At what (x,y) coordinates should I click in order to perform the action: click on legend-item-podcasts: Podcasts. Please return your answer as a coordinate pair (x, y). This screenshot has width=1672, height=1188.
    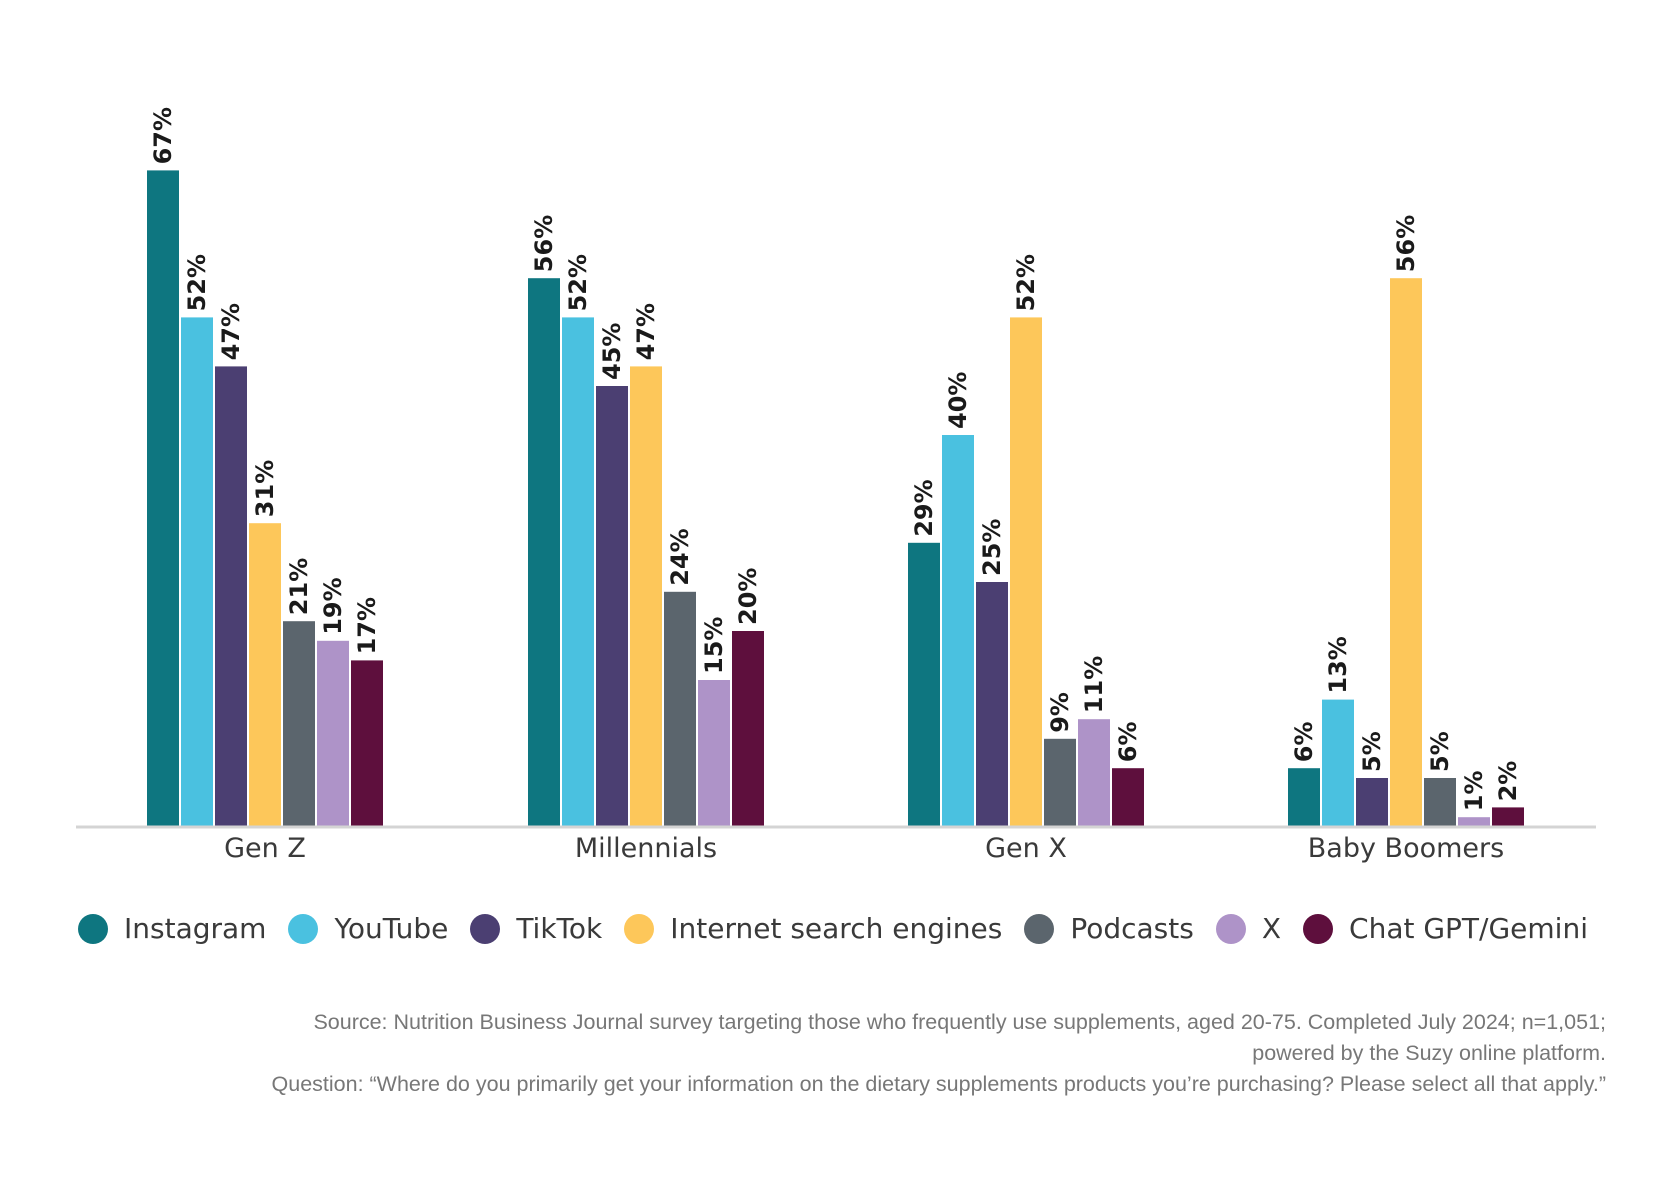
    Looking at the image, I should click on (1109, 928).